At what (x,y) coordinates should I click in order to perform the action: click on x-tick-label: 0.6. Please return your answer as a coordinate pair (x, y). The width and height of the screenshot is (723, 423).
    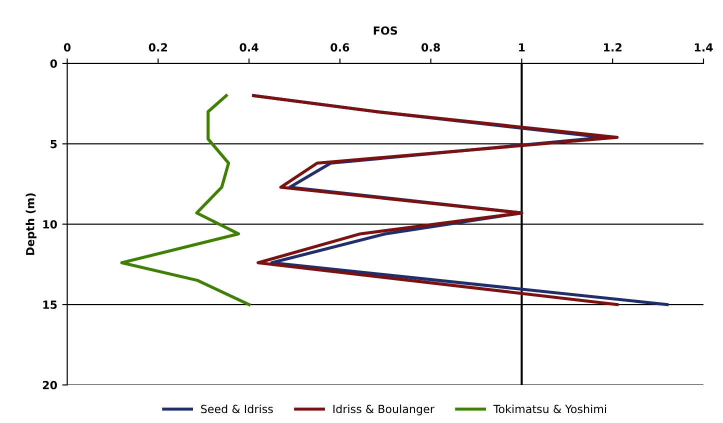
    Looking at the image, I should click on (340, 47).